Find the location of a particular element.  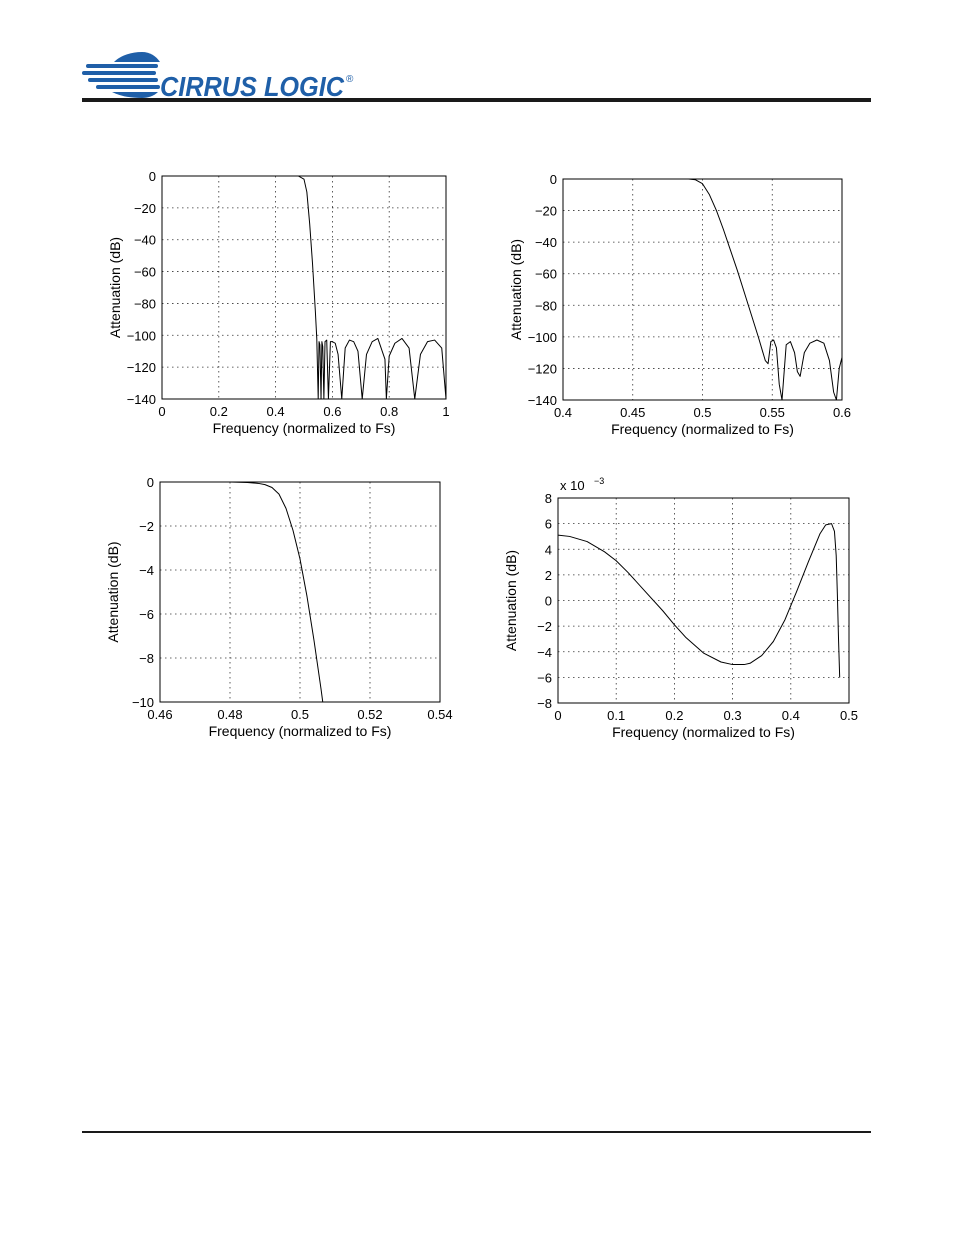

chart-3-x-tick-label: 0.4 is located at coordinates (791, 715).